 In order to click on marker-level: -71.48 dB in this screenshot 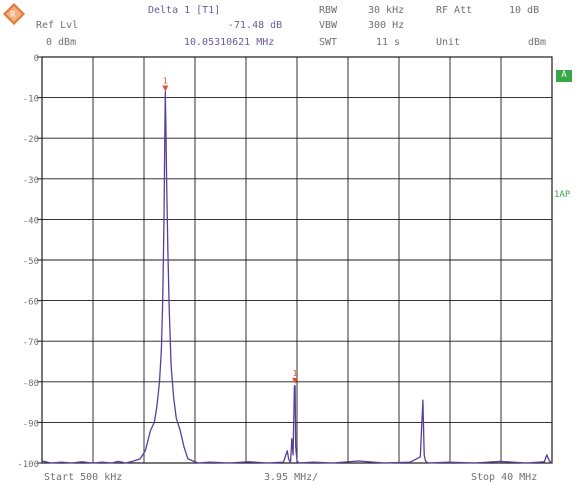, I will do `click(255, 25)`.